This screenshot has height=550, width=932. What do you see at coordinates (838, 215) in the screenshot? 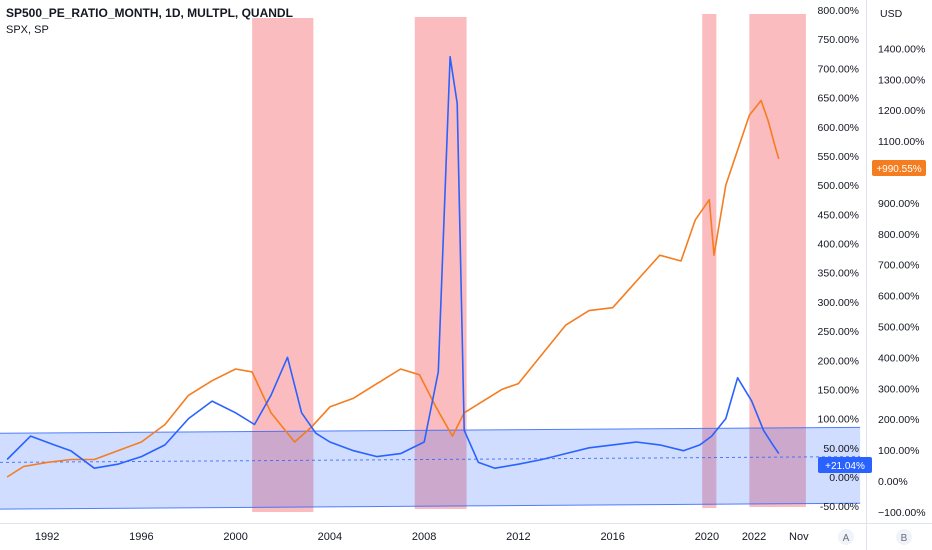
I see `y-tick-percent: 450.00%` at bounding box center [838, 215].